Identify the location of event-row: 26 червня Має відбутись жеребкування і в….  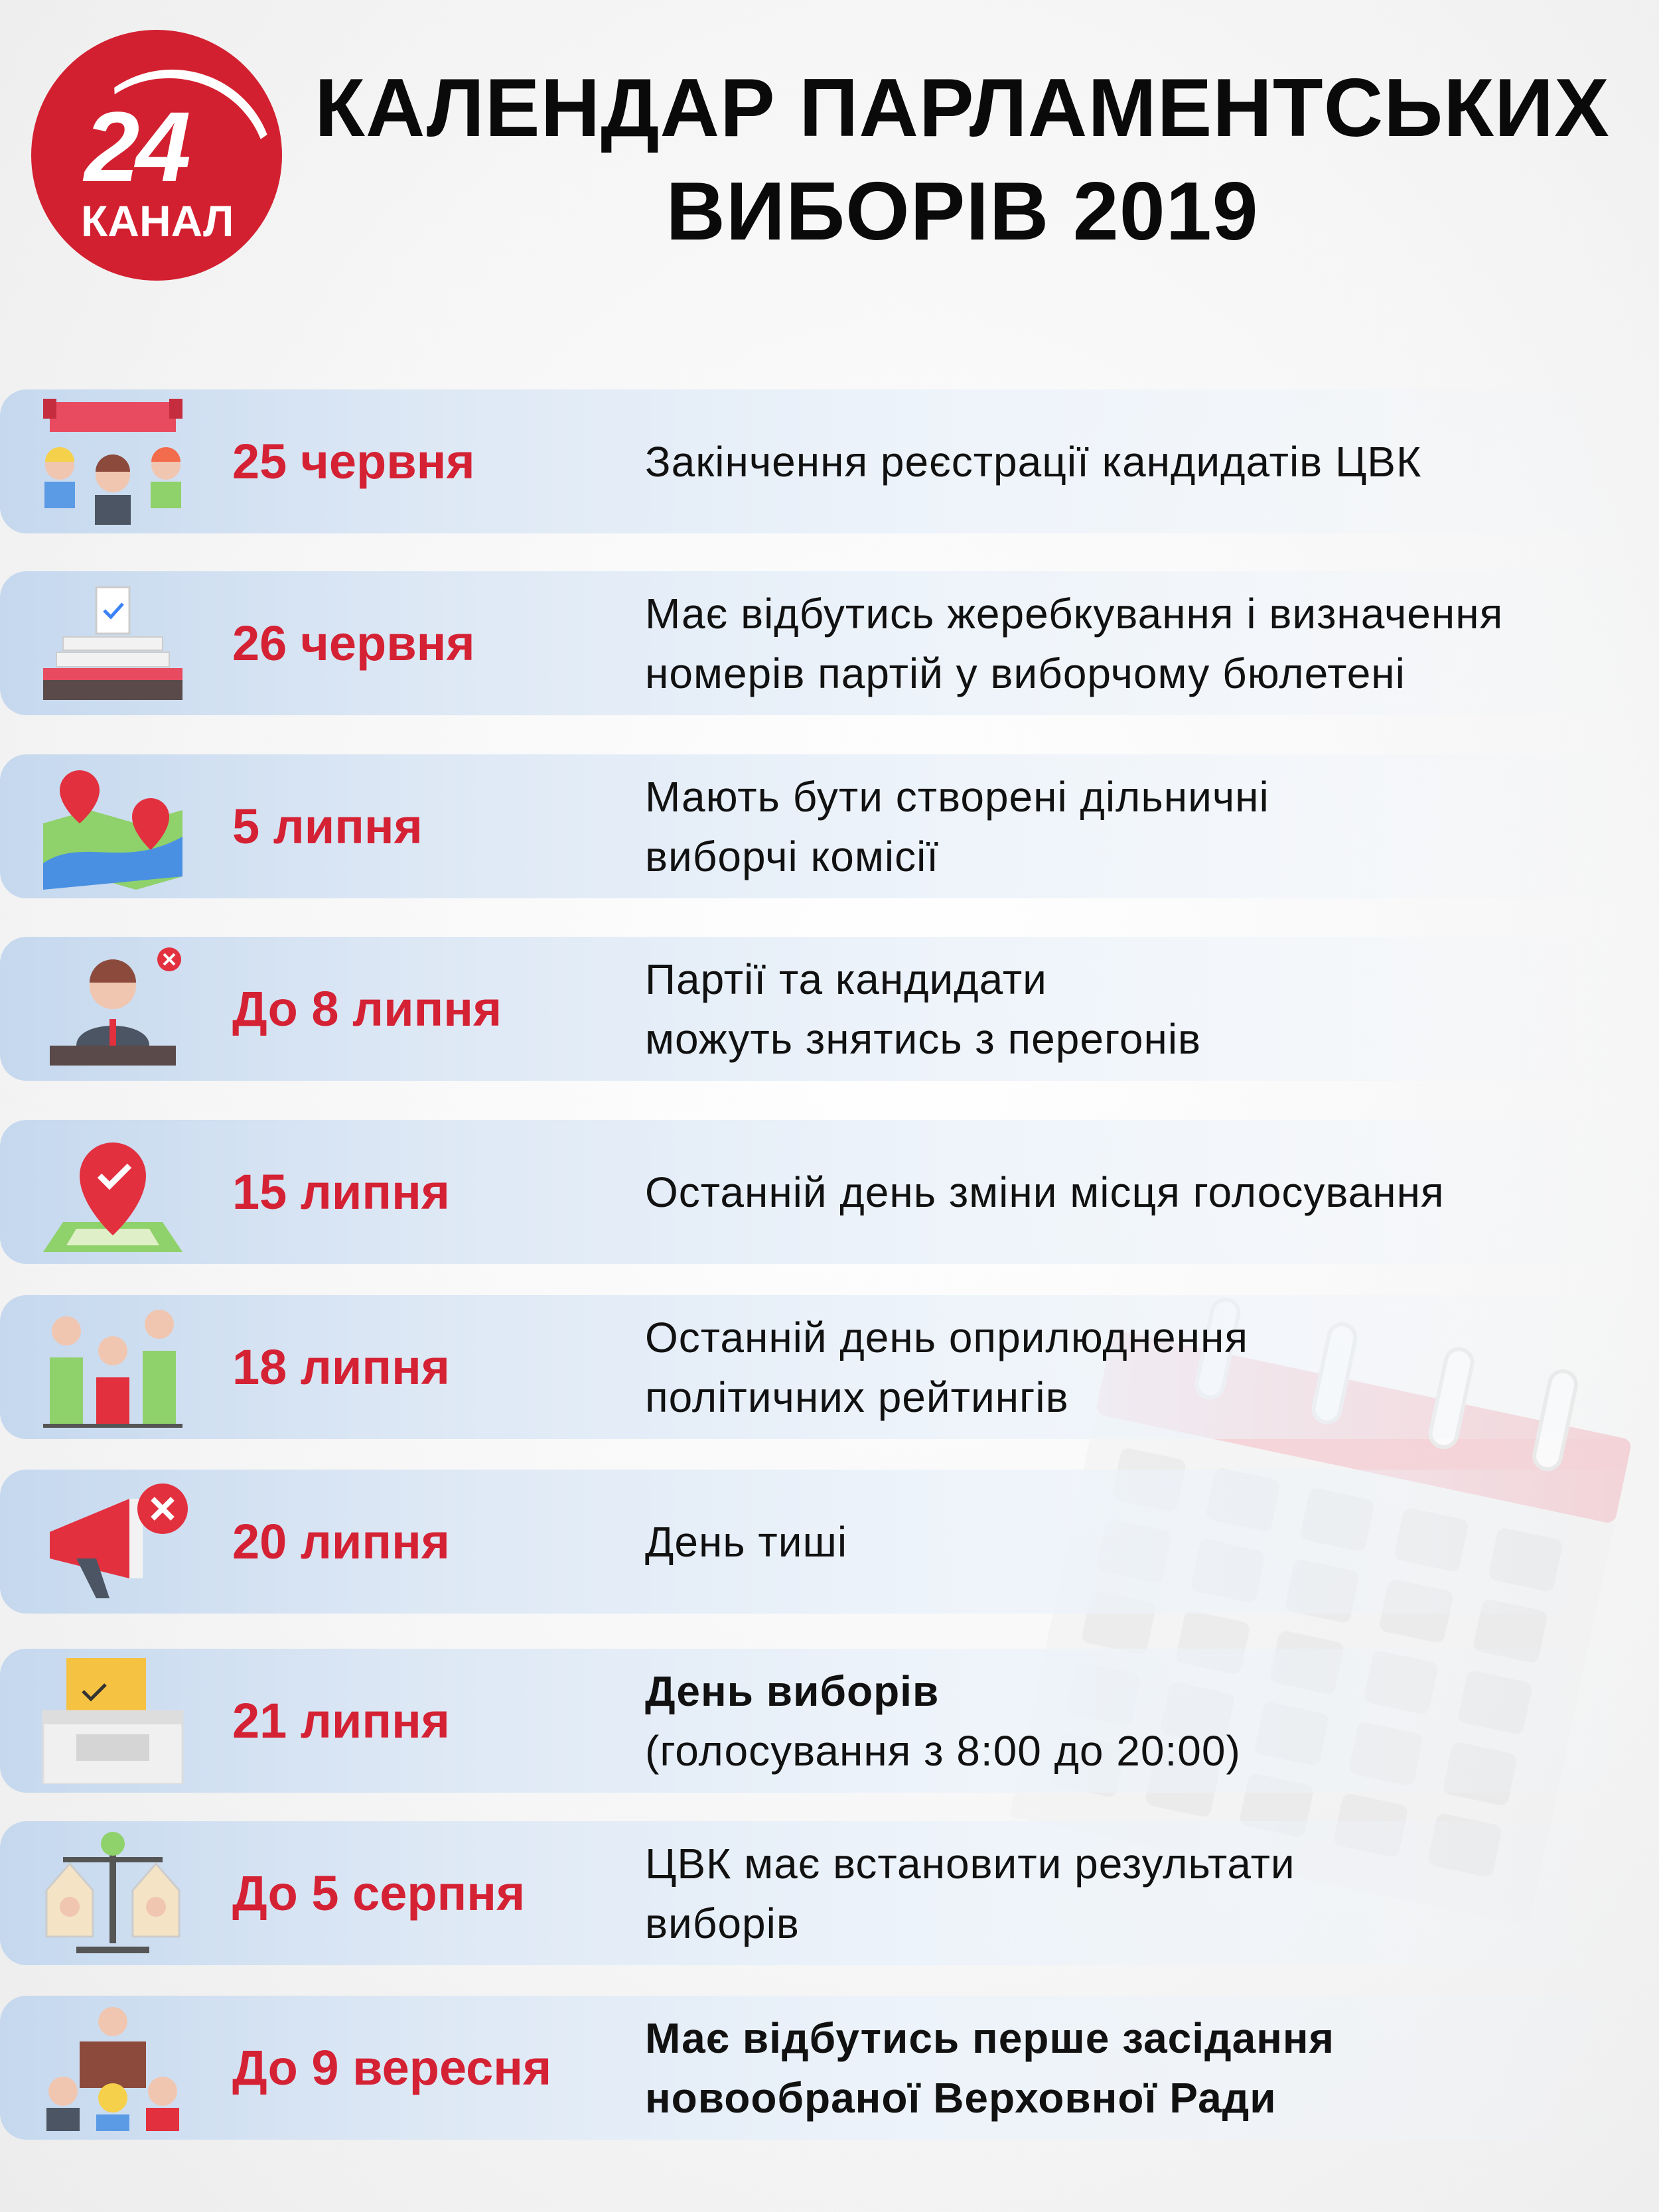
(829, 643).